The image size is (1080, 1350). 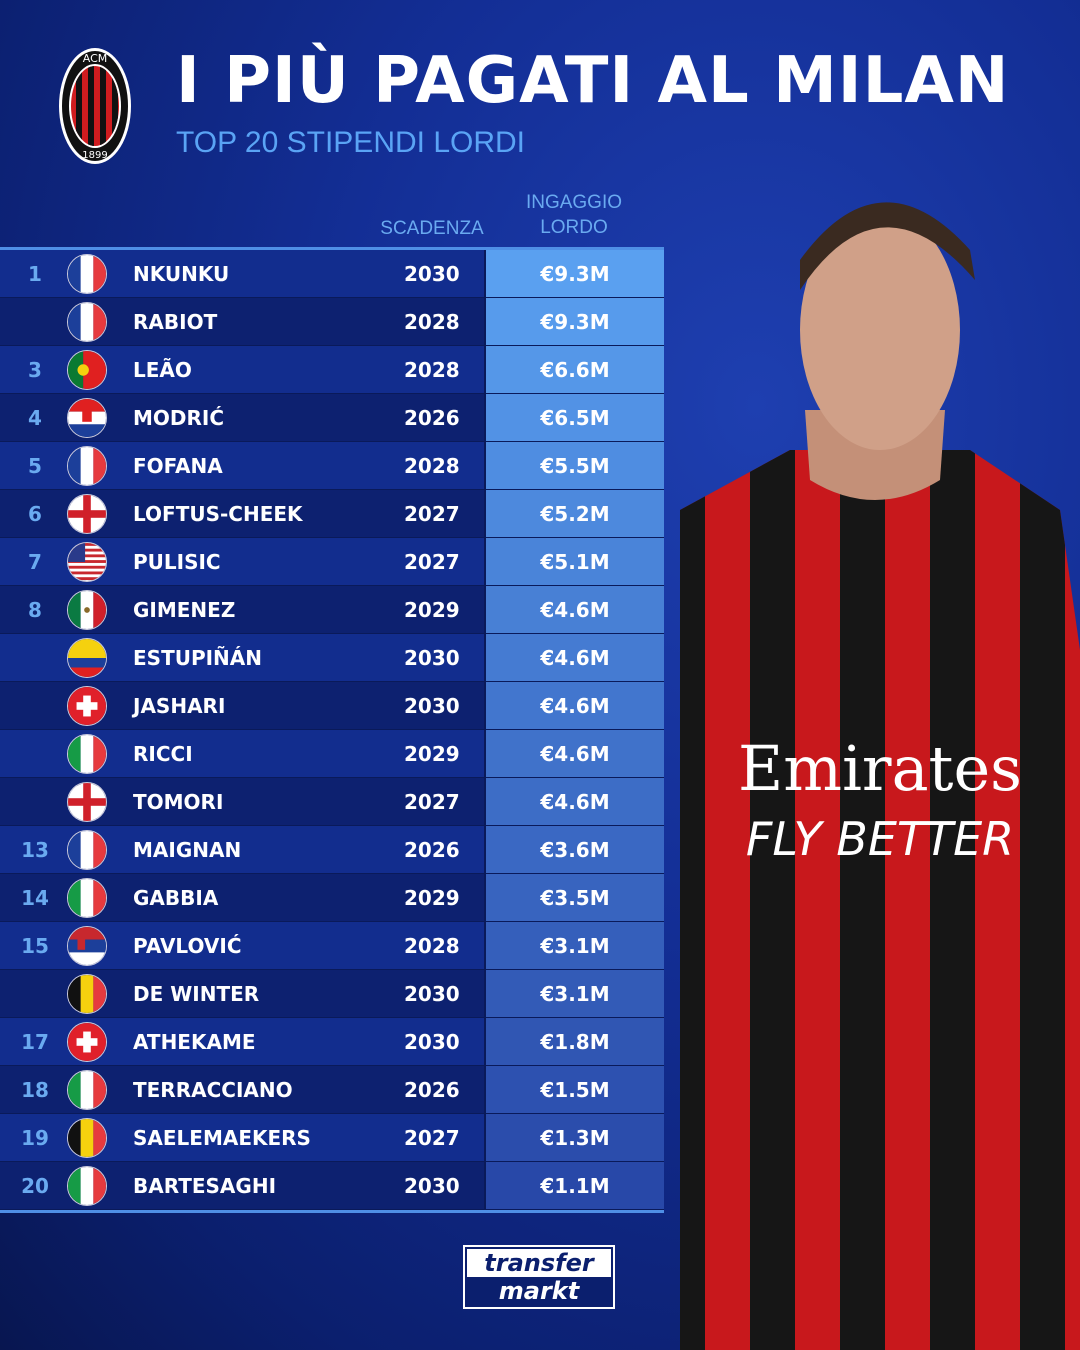 What do you see at coordinates (574, 202) in the screenshot?
I see `column-header-salary-line1: INGAGGIO` at bounding box center [574, 202].